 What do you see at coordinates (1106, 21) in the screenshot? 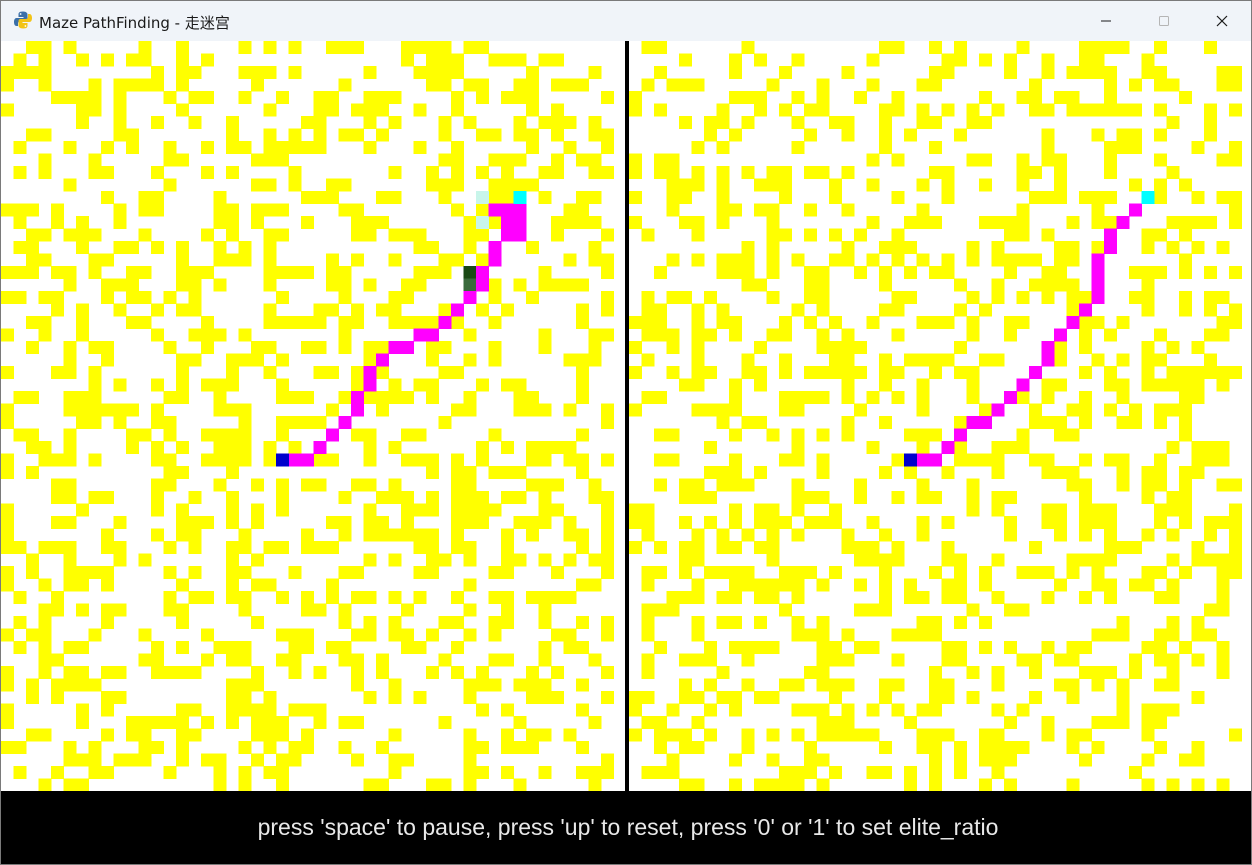
I see `minimize-button` at bounding box center [1106, 21].